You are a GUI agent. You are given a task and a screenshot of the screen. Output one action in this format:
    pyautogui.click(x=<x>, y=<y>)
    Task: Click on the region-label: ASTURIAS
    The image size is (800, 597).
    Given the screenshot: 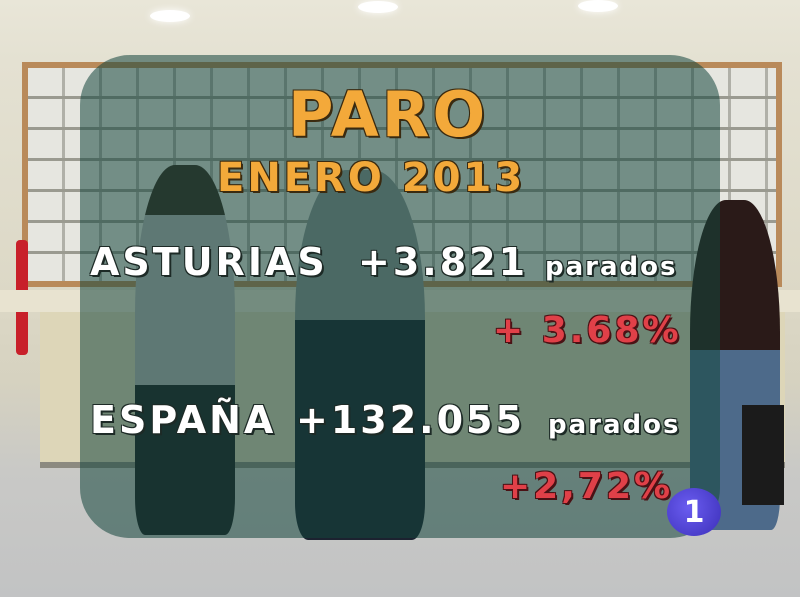 What is the action you would take?
    pyautogui.click(x=209, y=262)
    